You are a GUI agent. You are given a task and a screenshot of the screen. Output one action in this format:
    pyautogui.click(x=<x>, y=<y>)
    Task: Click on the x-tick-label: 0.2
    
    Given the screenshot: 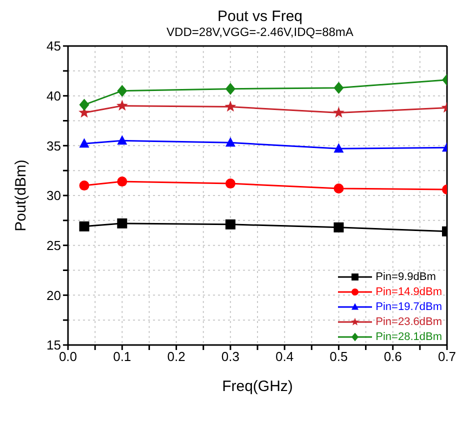 What is the action you would take?
    pyautogui.click(x=176, y=356)
    